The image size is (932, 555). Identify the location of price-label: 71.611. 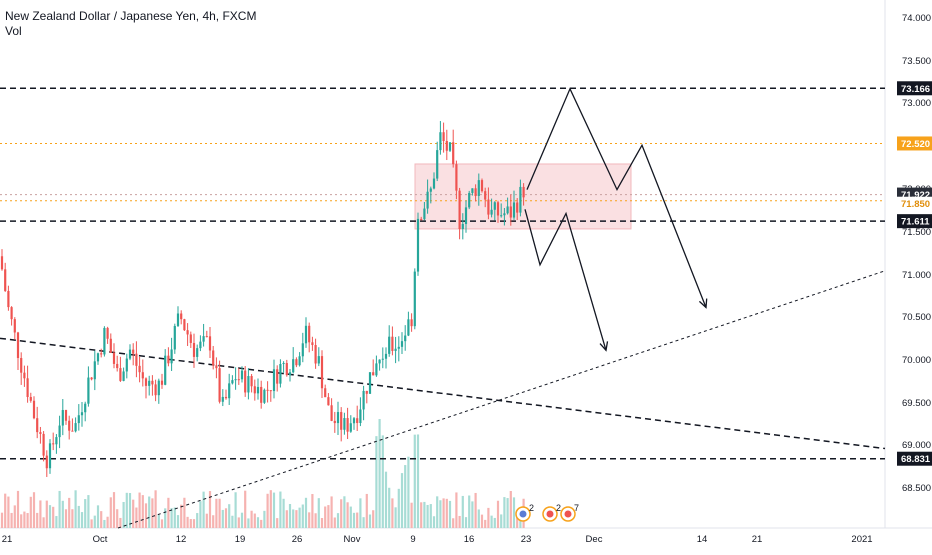
(914, 221).